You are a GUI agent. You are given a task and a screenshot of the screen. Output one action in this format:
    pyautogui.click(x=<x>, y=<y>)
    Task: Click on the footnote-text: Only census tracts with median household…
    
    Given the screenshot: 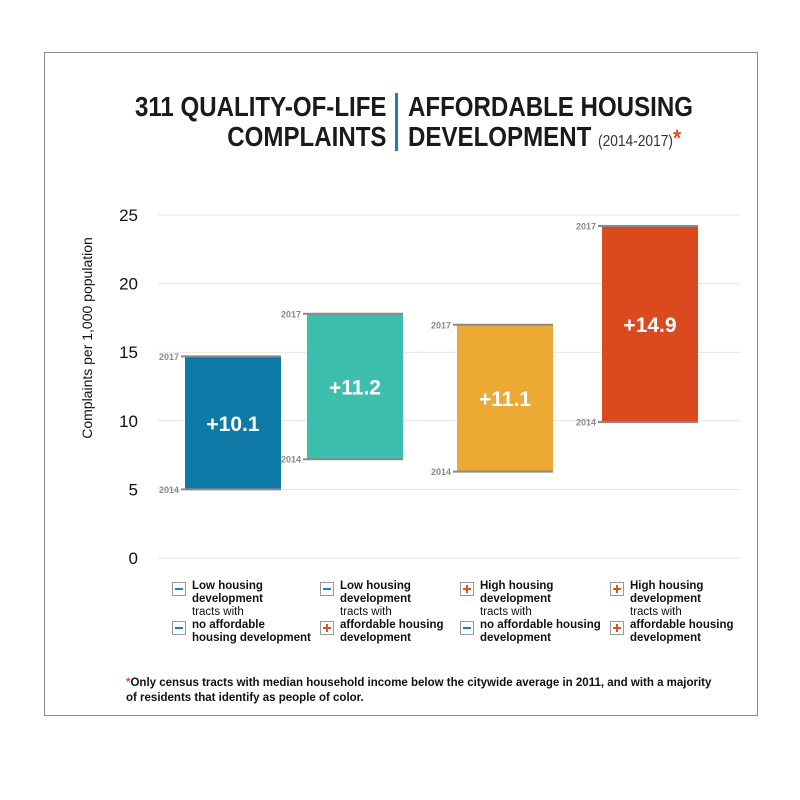 What is the action you would take?
    pyautogui.click(x=419, y=690)
    